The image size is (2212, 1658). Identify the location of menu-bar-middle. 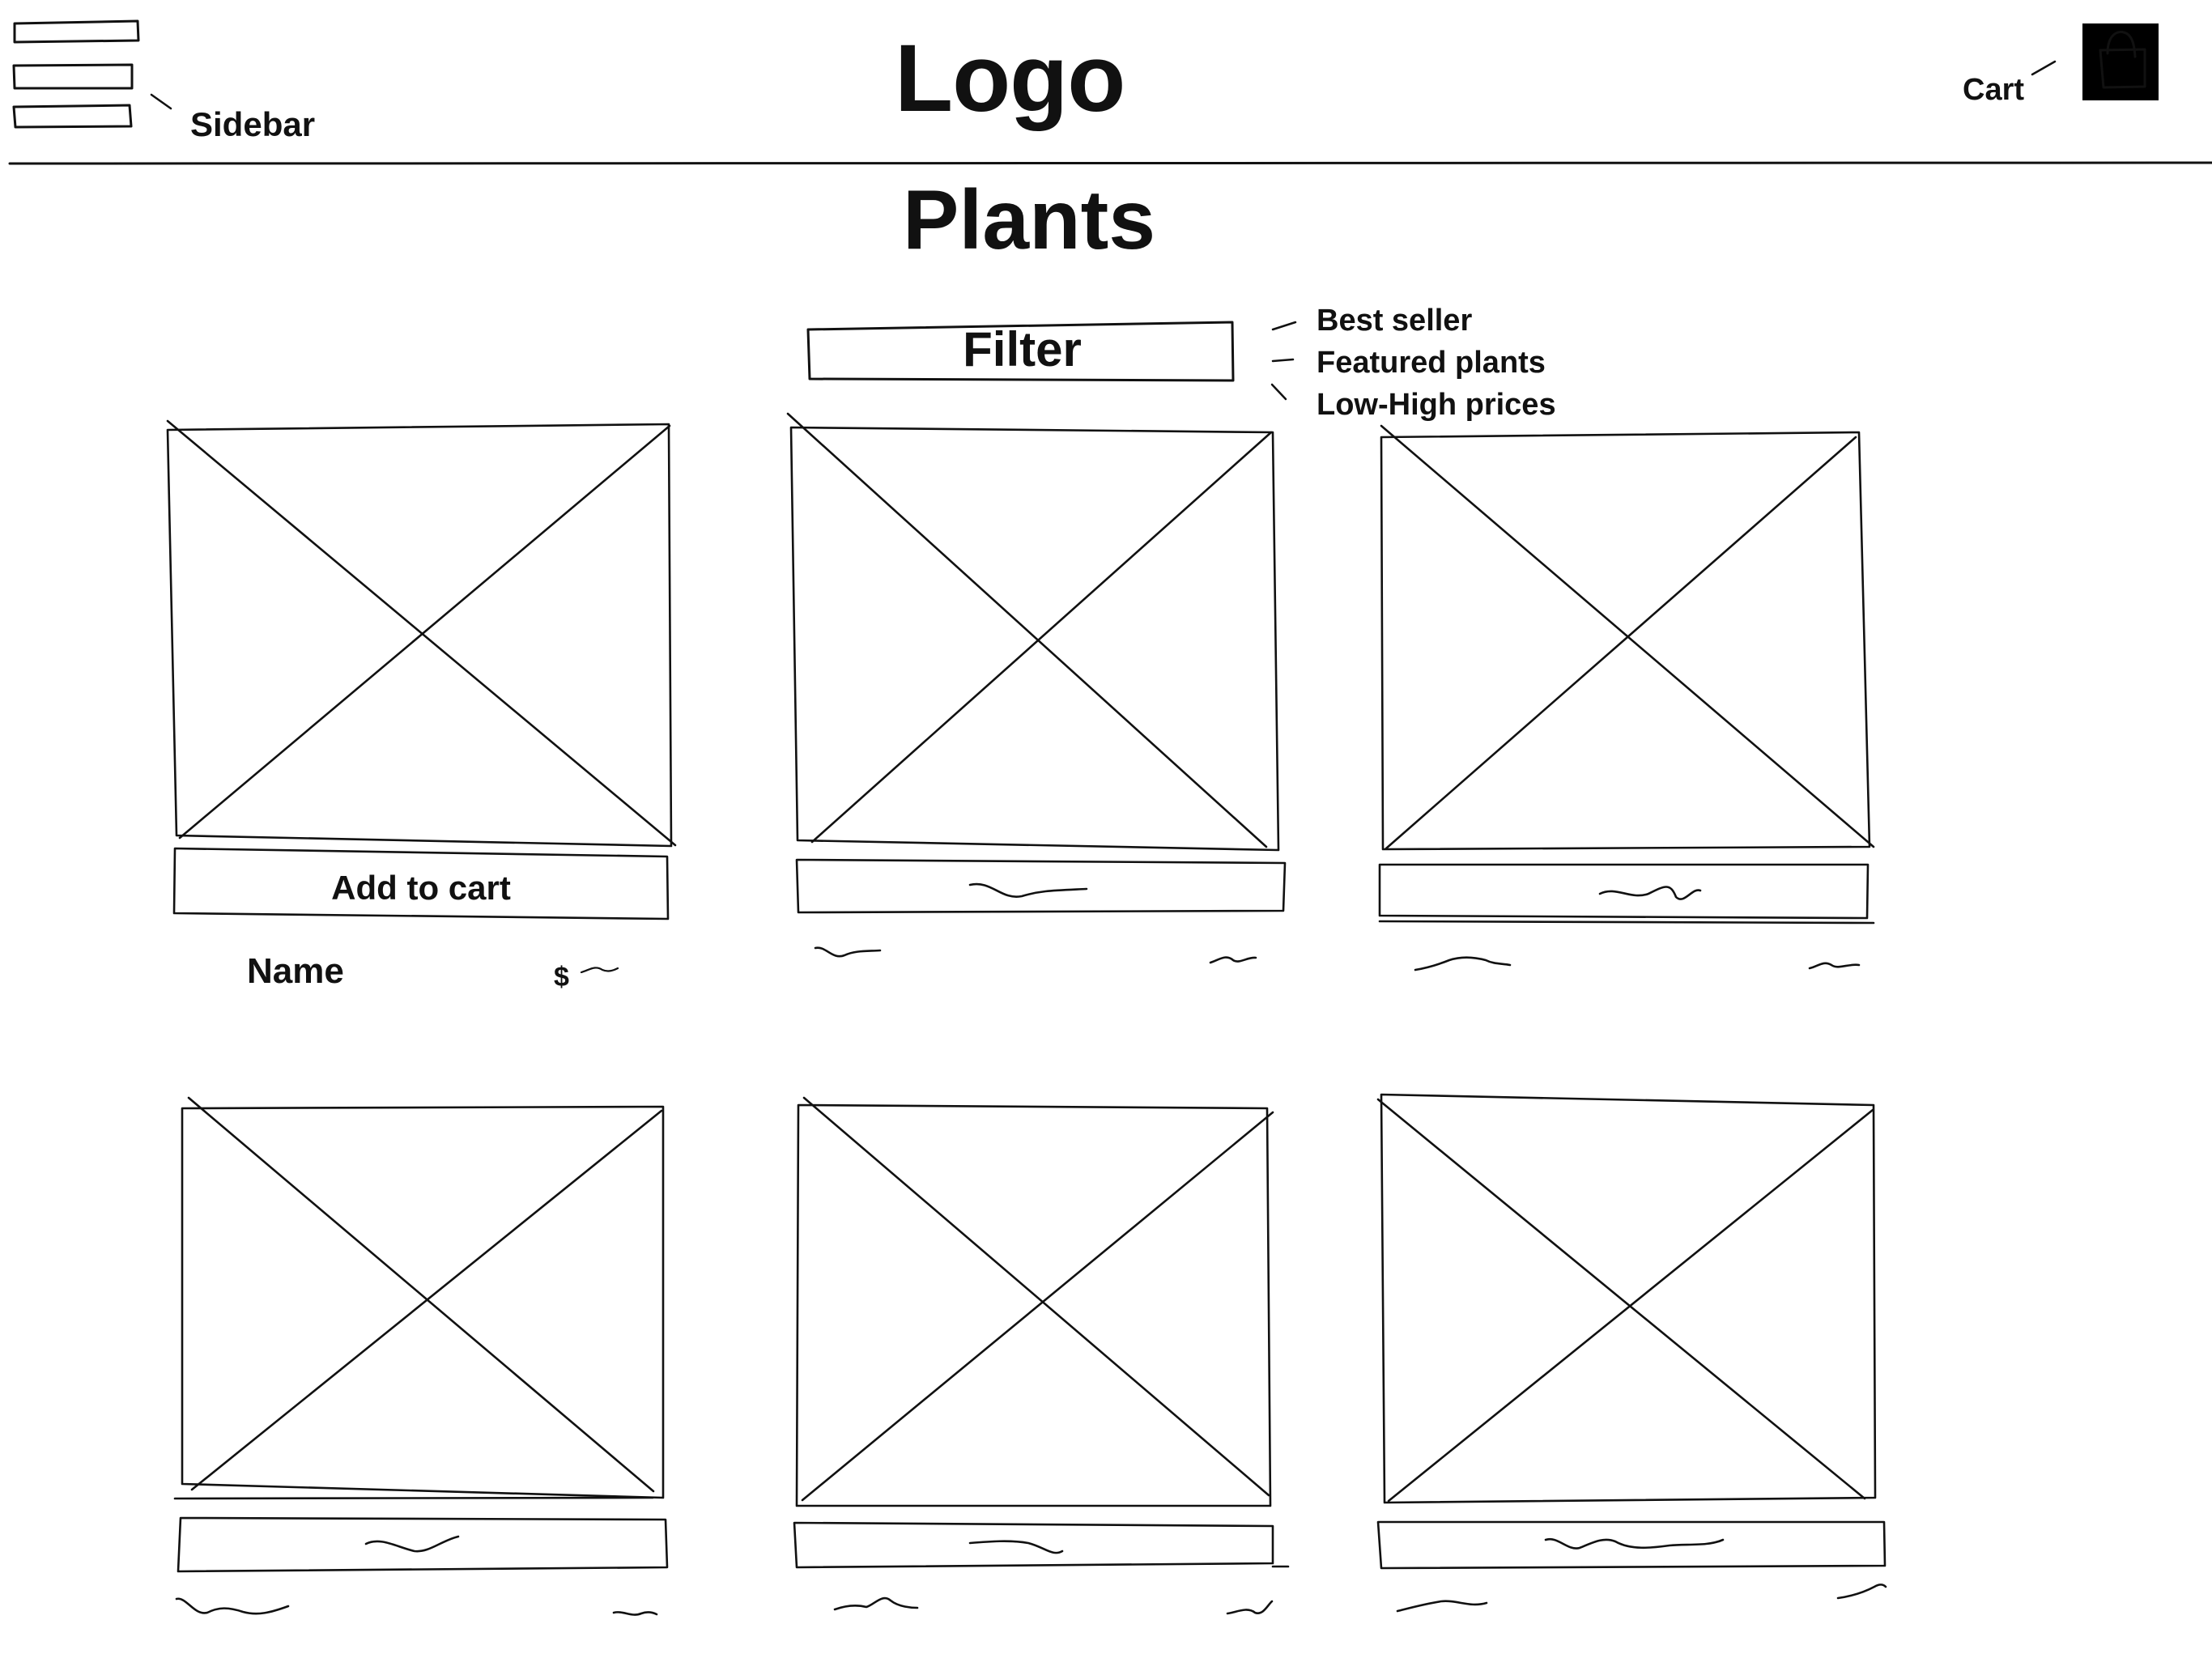
(73, 76).